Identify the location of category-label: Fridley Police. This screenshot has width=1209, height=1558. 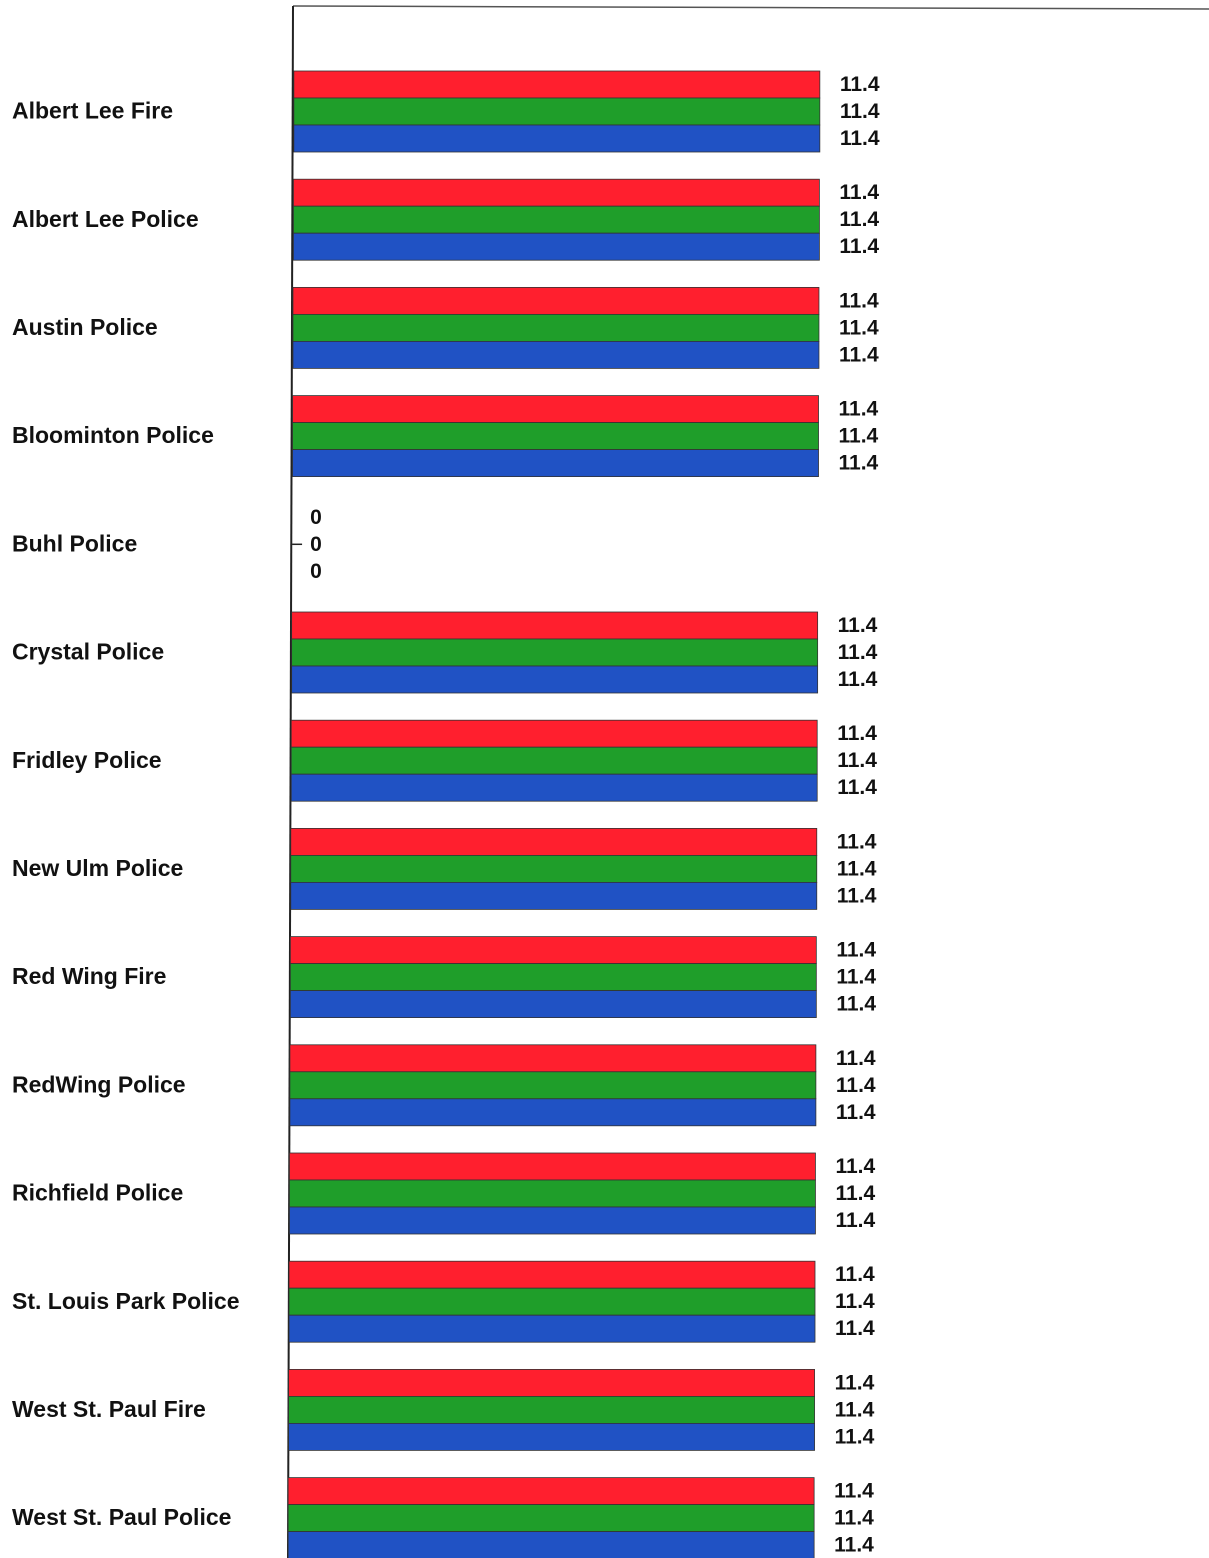
(87, 760).